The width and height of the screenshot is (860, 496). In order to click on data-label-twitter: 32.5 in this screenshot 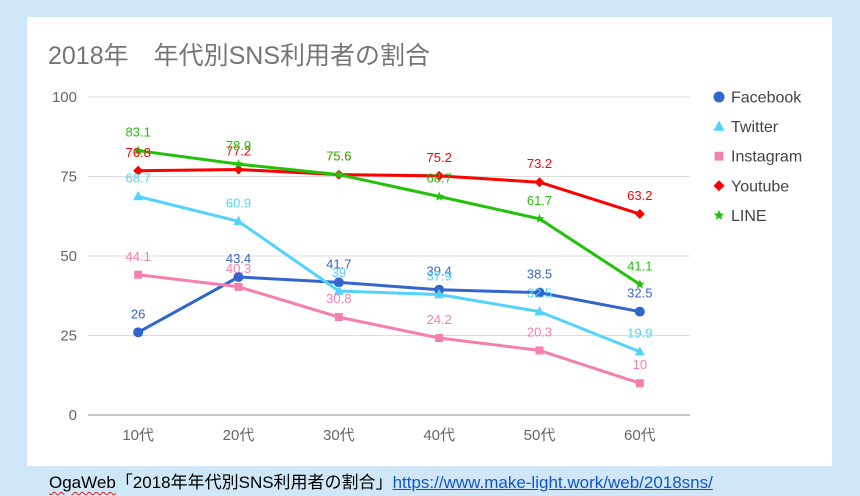, I will do `click(539, 293)`.